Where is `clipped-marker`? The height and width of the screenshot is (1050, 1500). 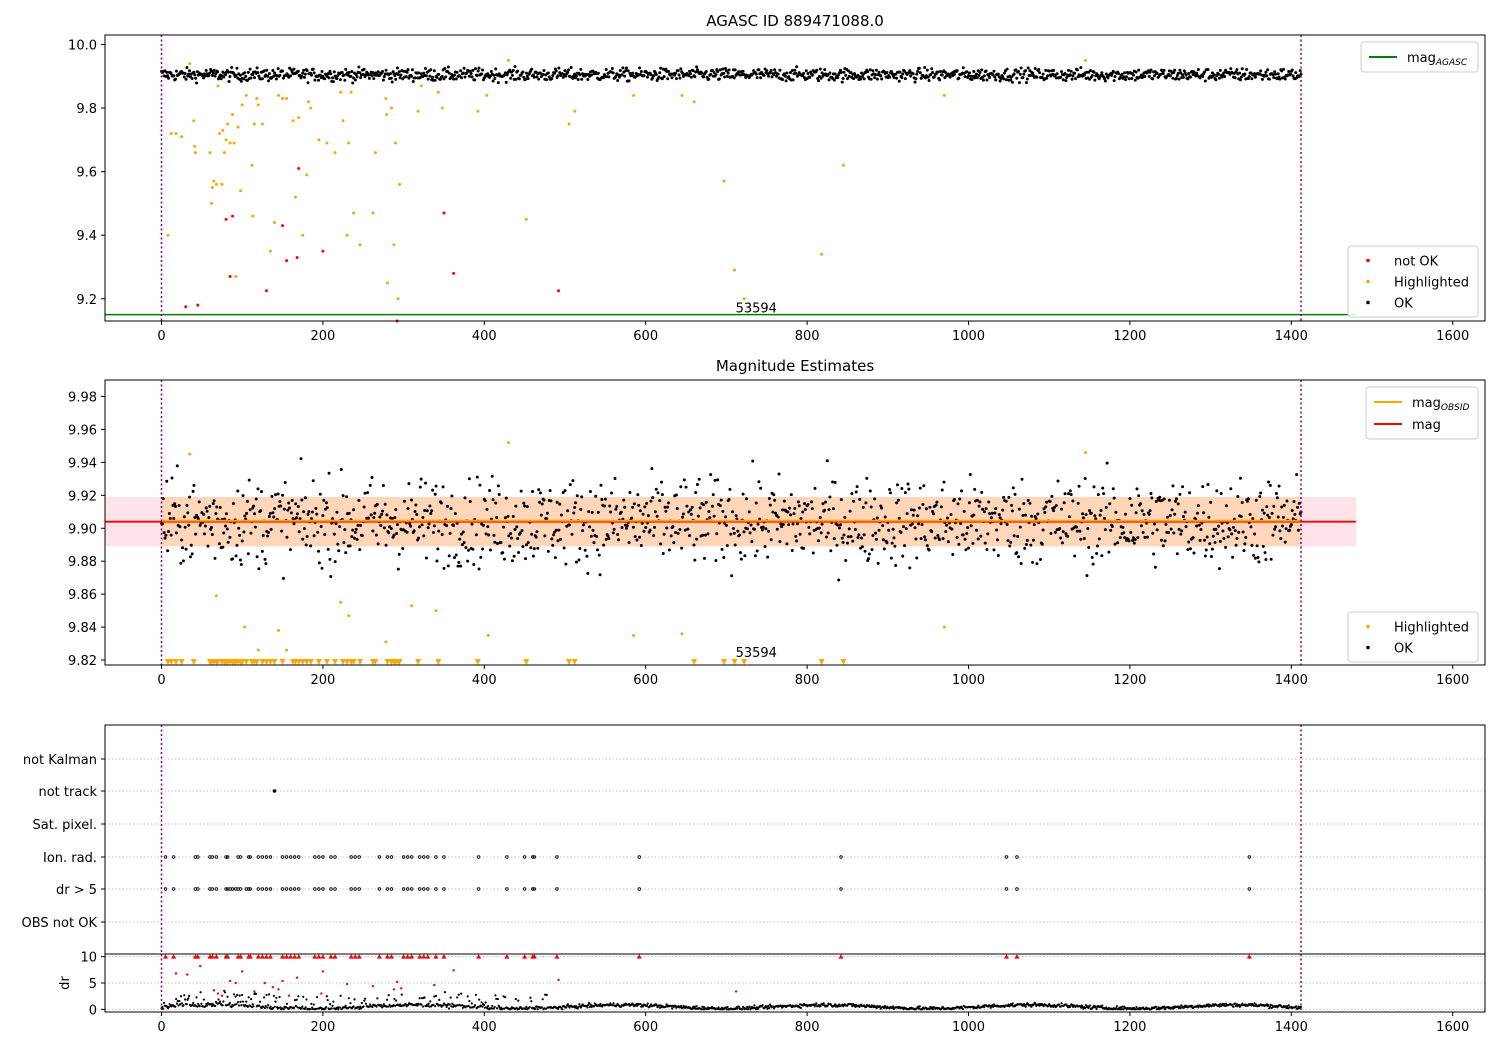
clipped-marker is located at coordinates (335, 662).